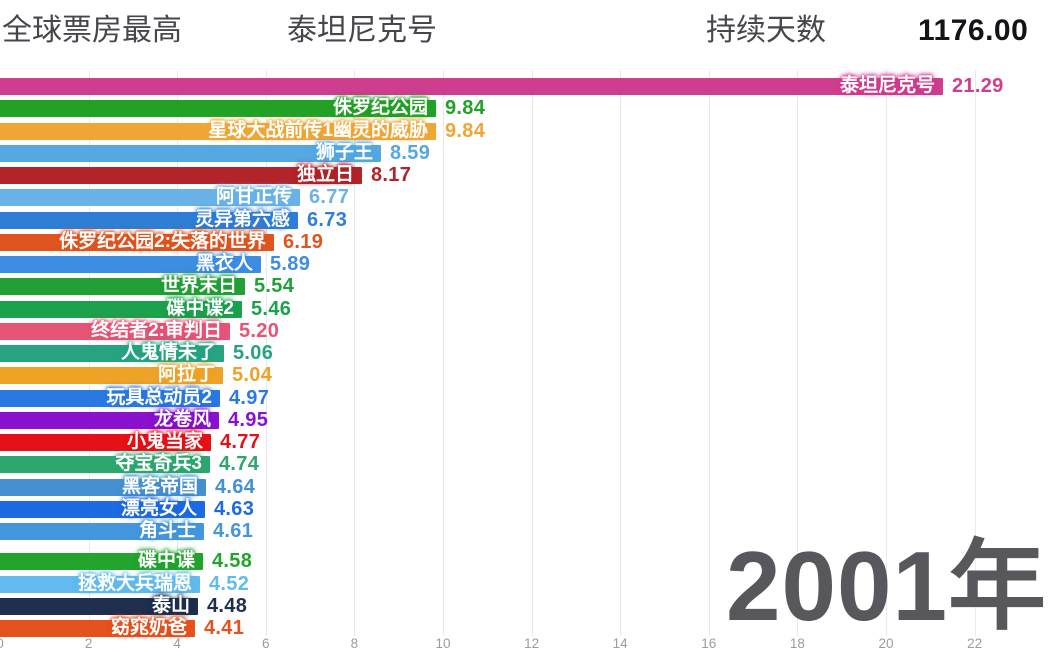 The width and height of the screenshot is (1057, 661). I want to click on axis-tick-label: 14, so click(620, 643).